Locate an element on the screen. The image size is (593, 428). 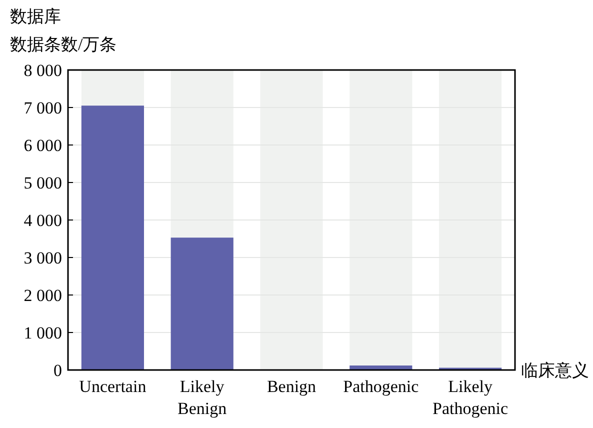
chart-title: 数据库 is located at coordinates (35, 16).